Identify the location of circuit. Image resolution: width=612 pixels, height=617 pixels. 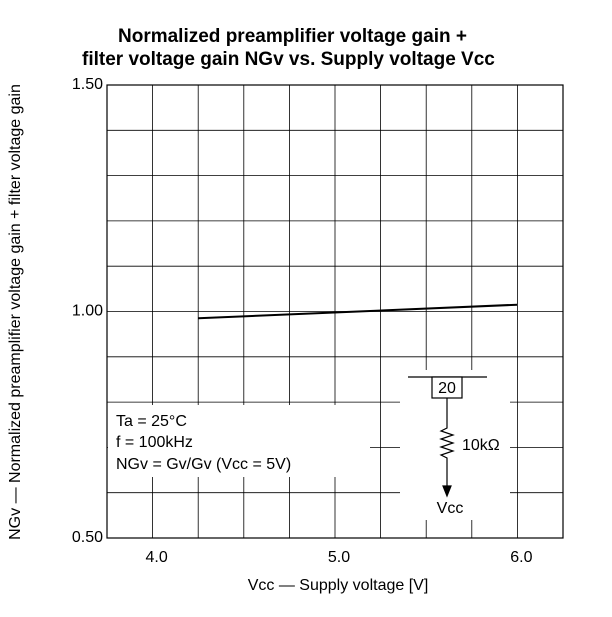
(447, 437).